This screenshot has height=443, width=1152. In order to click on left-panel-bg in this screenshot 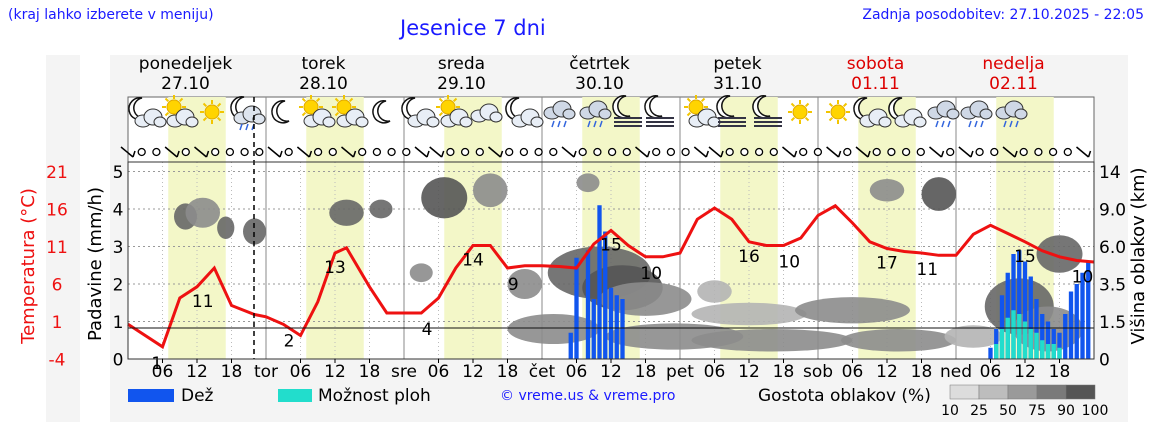, I will do `click(63, 238)`.